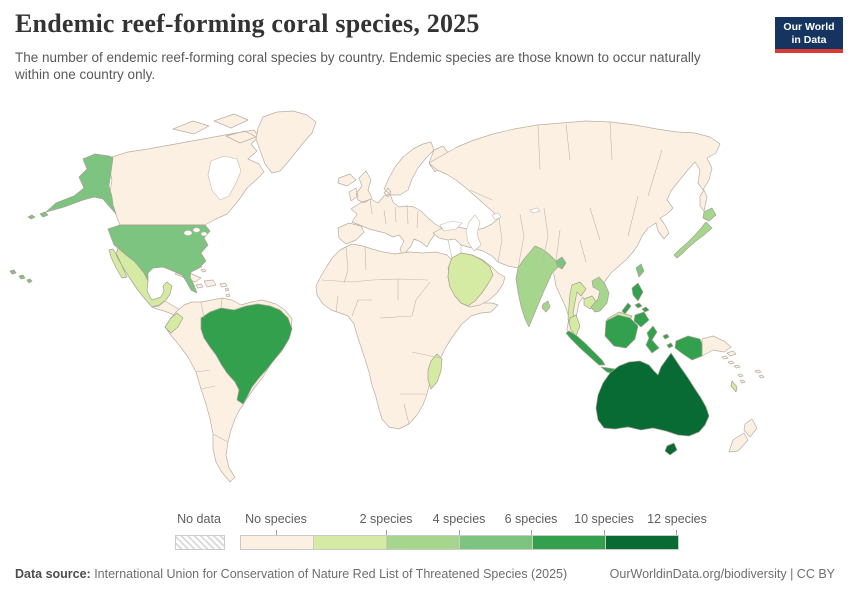  I want to click on country-greenland, so click(286, 142).